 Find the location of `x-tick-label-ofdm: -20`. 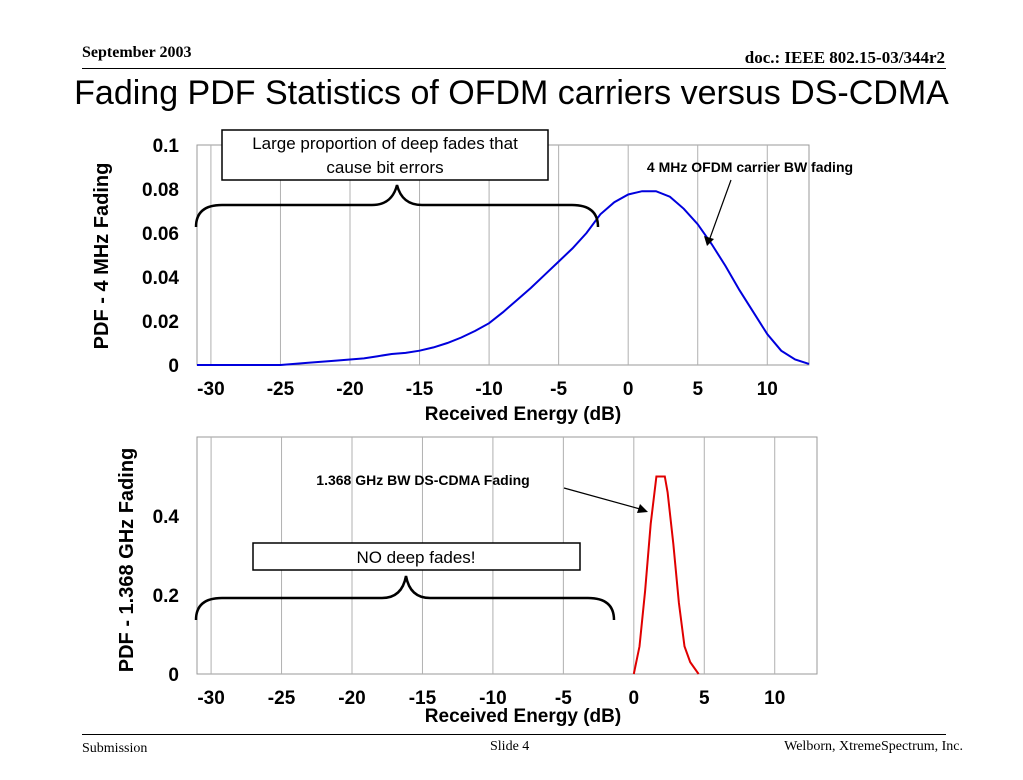

x-tick-label-ofdm: -20 is located at coordinates (349, 389).